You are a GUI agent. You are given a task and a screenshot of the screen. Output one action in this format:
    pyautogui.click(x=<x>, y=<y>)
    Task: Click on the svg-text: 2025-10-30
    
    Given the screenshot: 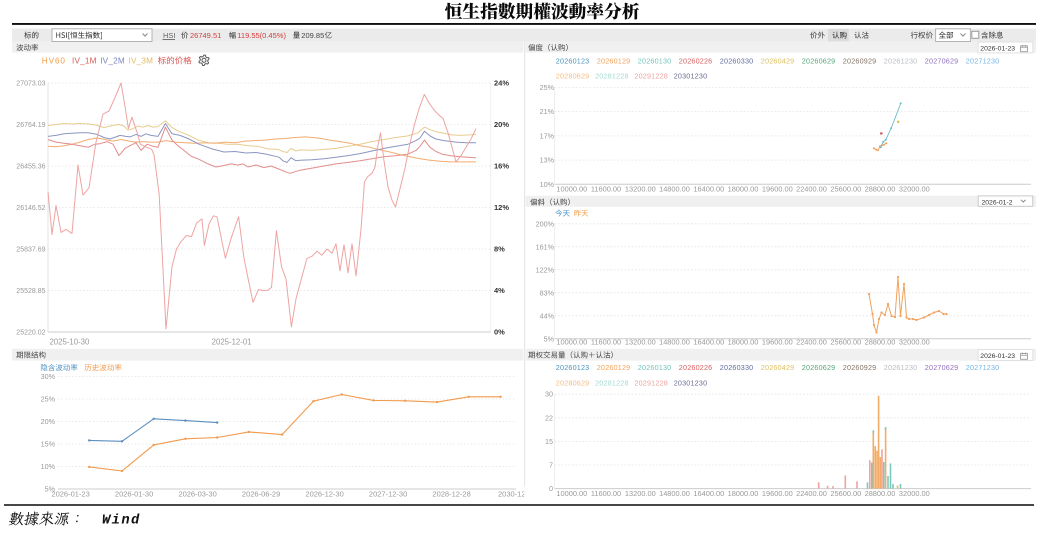 What is the action you would take?
    pyautogui.click(x=69, y=342)
    